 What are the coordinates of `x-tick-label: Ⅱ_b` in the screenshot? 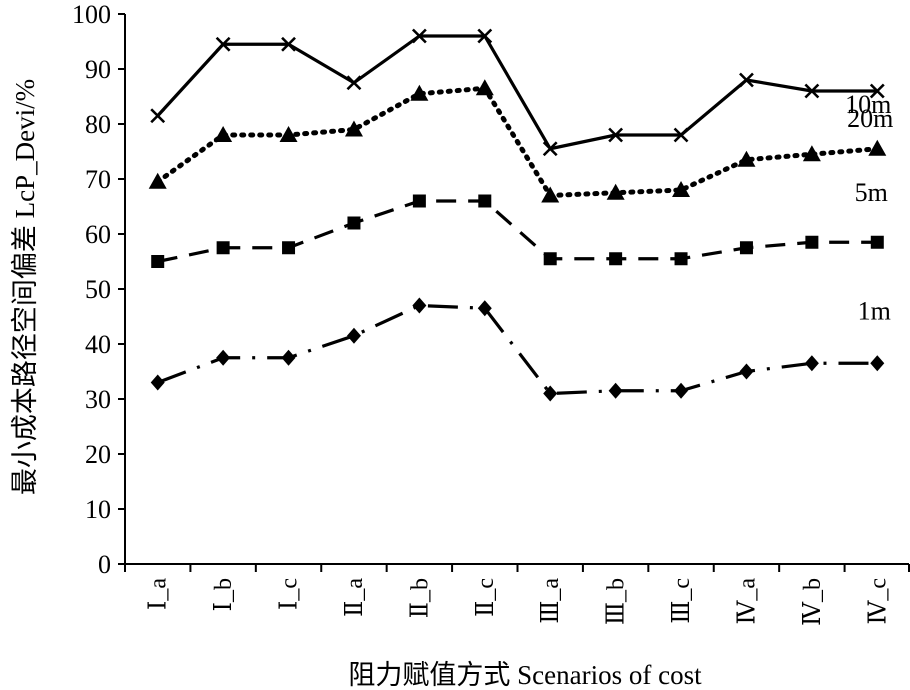 It's located at (420, 598).